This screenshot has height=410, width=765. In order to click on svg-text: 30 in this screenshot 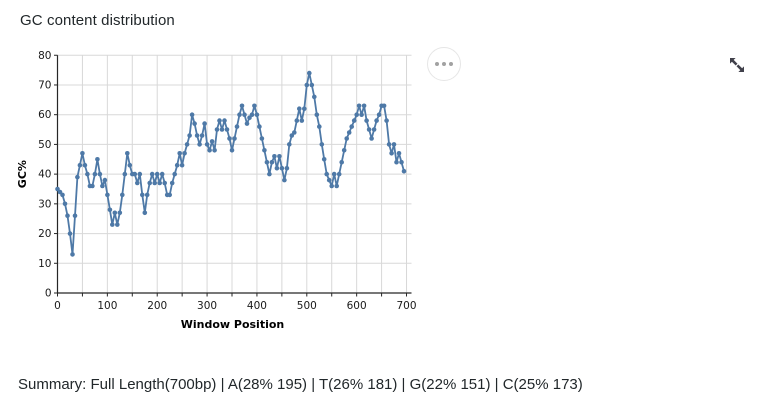, I will do `click(44, 204)`.